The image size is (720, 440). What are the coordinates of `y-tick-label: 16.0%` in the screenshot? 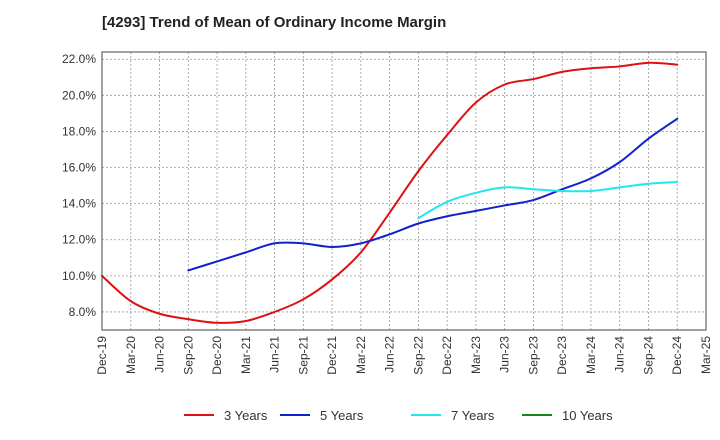 It's located at (79, 168).